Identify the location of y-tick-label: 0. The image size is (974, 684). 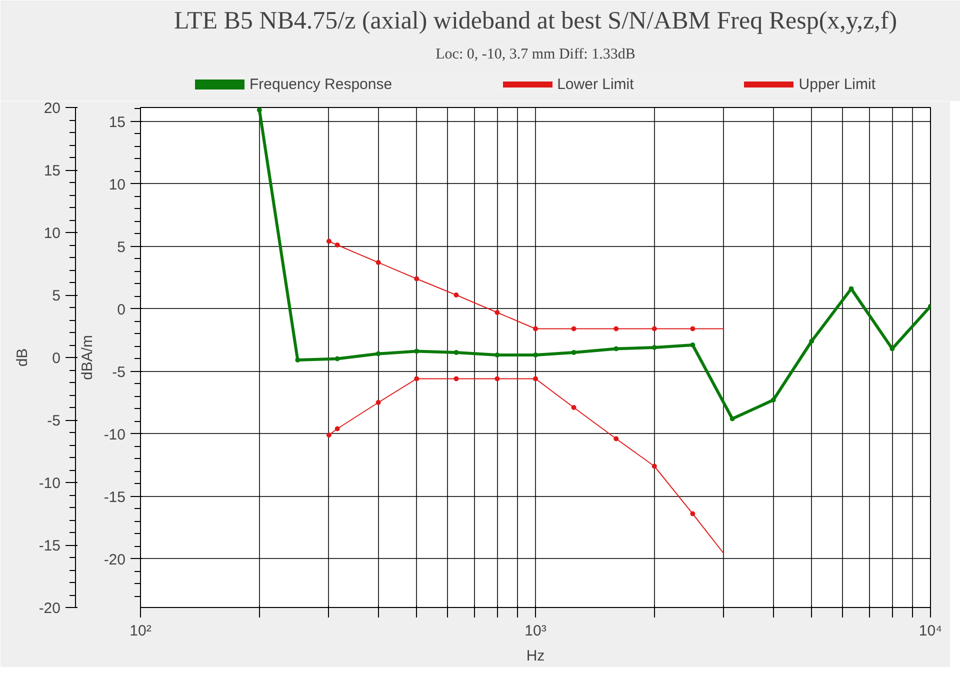
(56, 358).